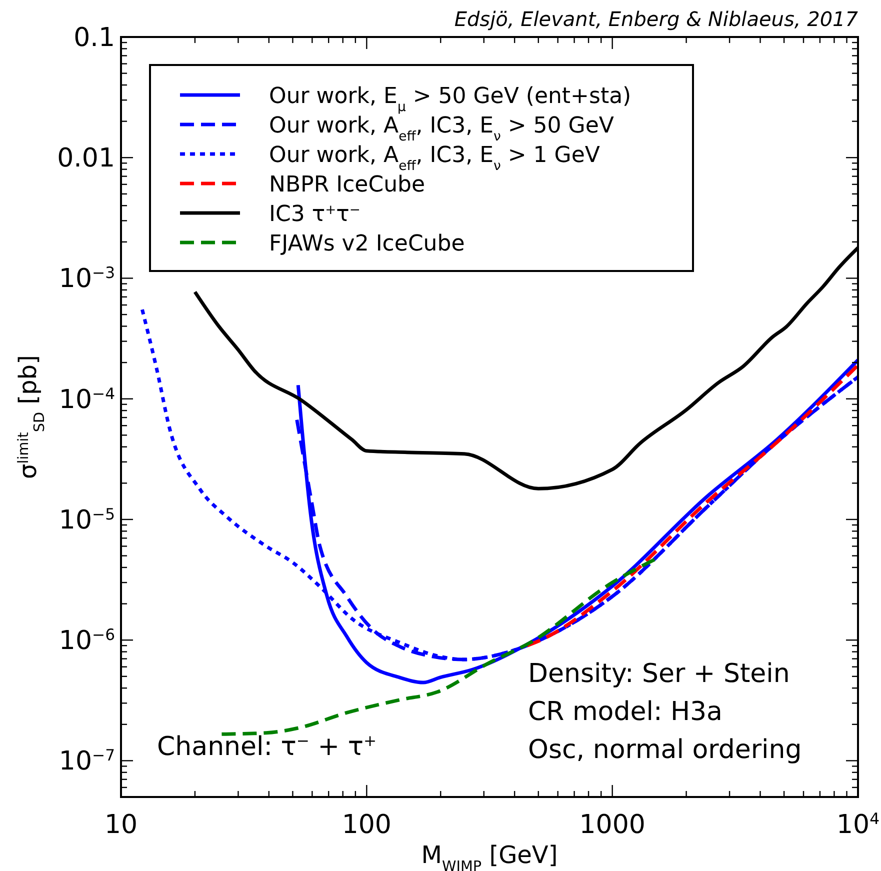  Describe the element at coordinates (441, 129) in the screenshot. I see `legend-label: Our work, A$_{eff}$, IC3, E$_{ν}$ > 50 GeV` at that location.